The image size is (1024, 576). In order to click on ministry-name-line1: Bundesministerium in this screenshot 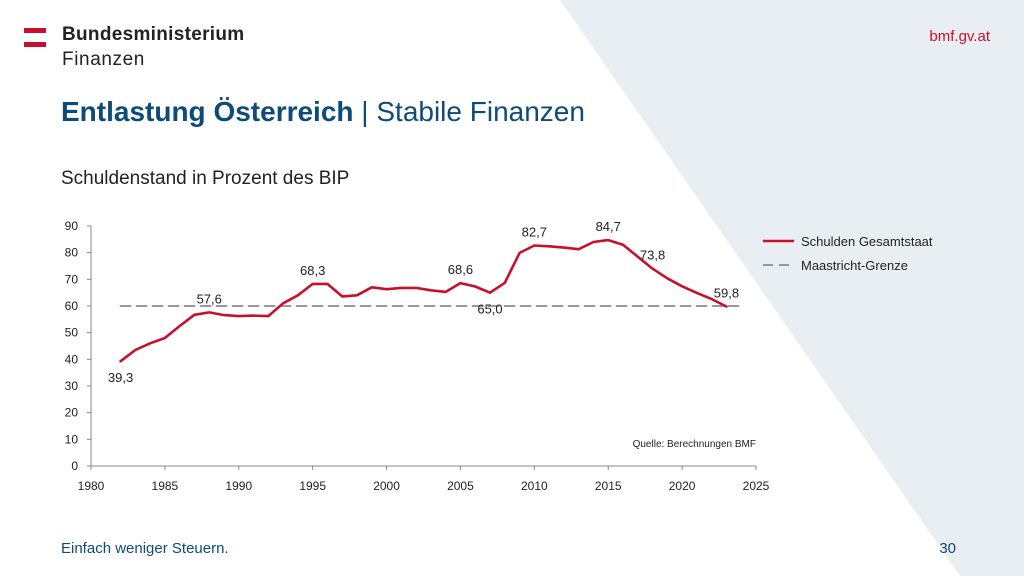, I will do `click(153, 34)`.